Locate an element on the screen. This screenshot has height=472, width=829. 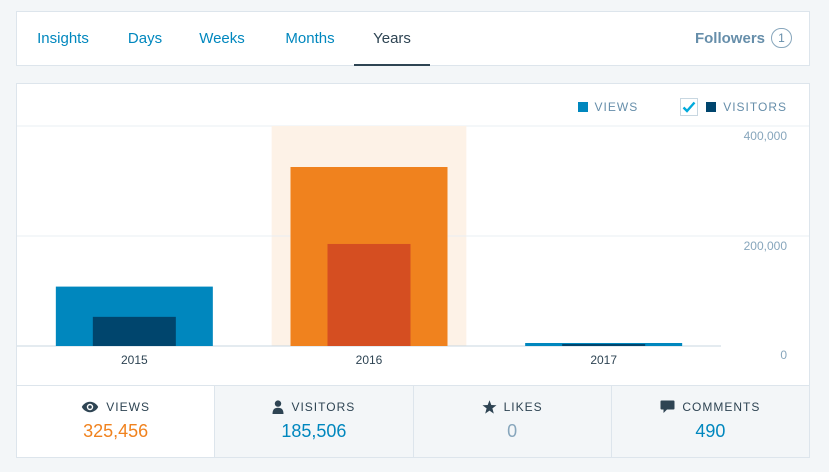
followers-count-badge: 1 is located at coordinates (781, 38).